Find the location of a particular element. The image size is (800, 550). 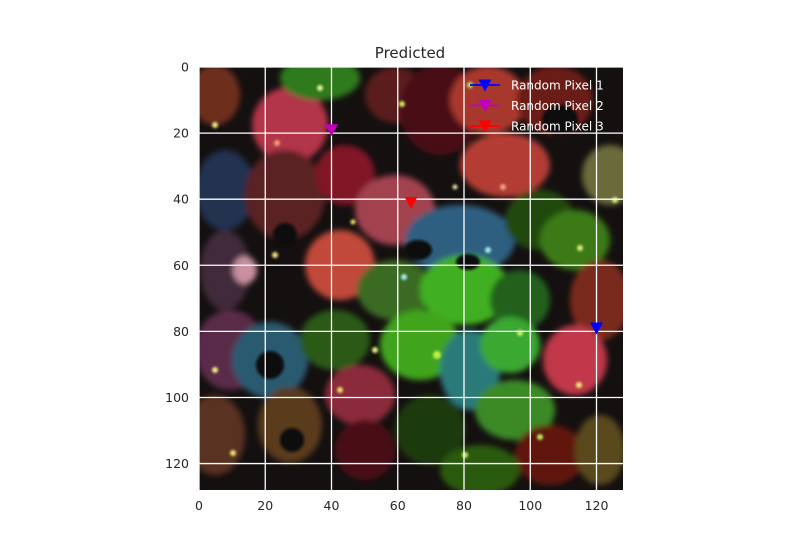

legend-label: Random Pixel 1 is located at coordinates (557, 86).